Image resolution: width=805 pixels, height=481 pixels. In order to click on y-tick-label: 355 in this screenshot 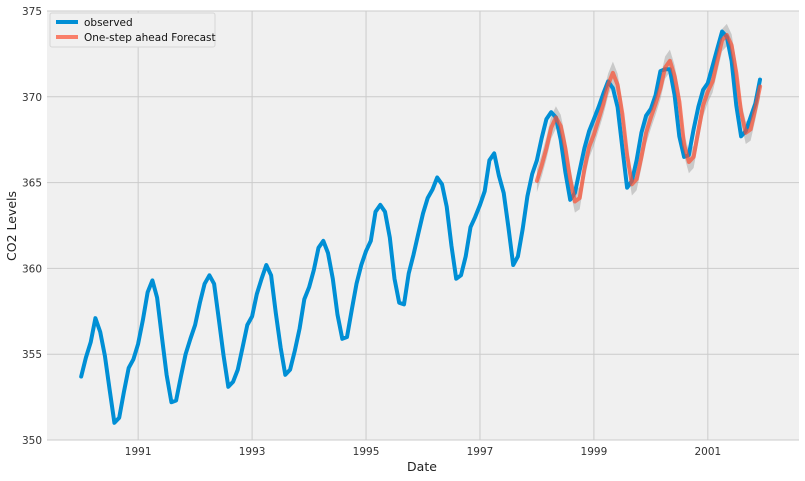, I will do `click(32, 355)`.